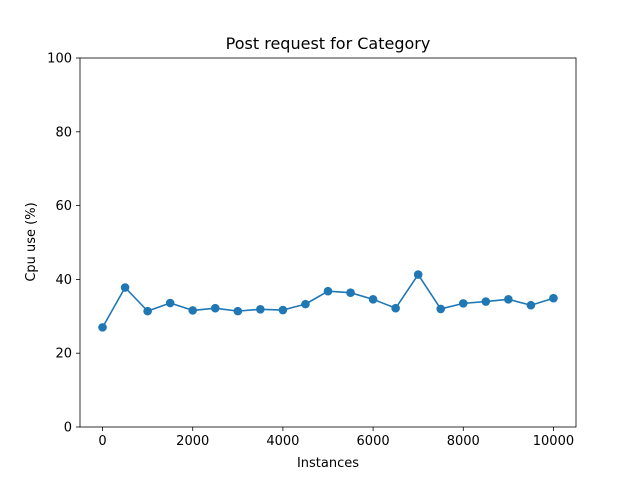 This screenshot has width=640, height=480. What do you see at coordinates (463, 441) in the screenshot?
I see `x-tick-label: 8000` at bounding box center [463, 441].